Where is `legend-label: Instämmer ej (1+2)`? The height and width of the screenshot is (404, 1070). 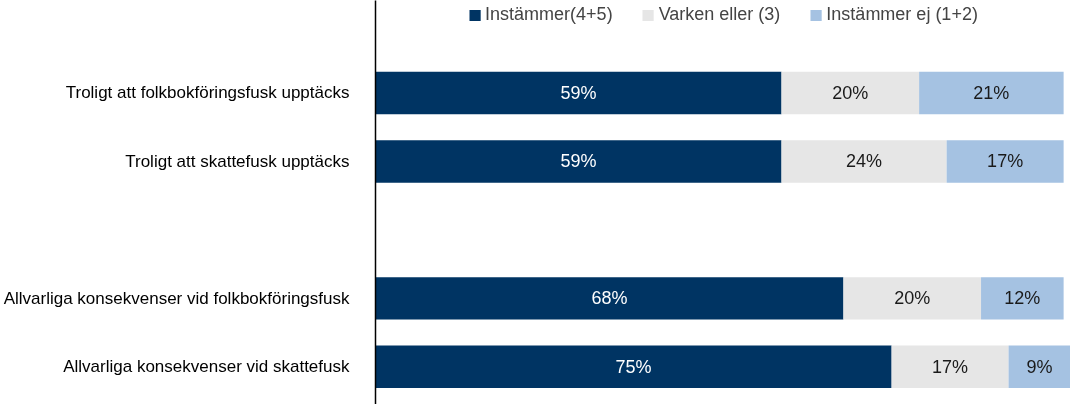 legend-label: Instämmer ej (1+2) is located at coordinates (902, 14).